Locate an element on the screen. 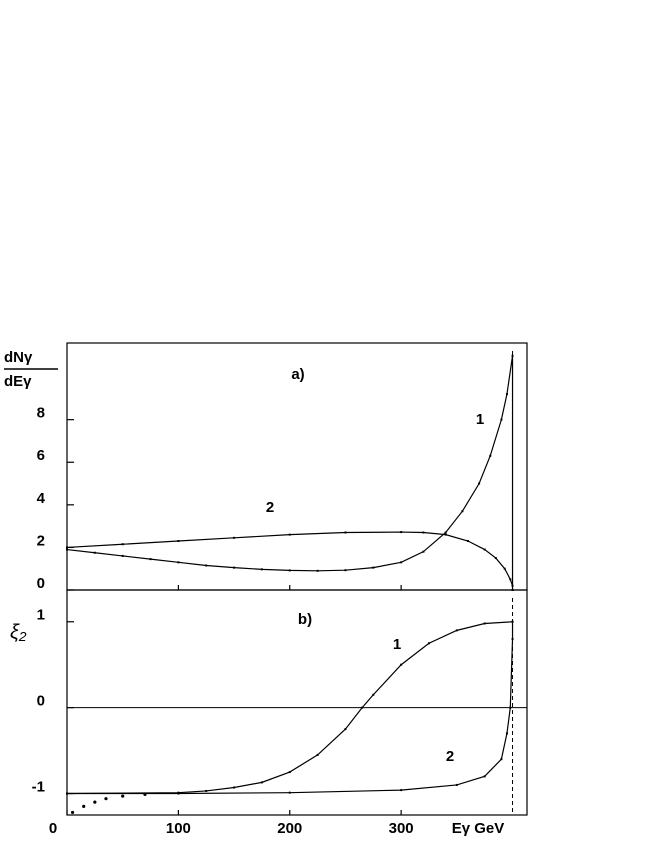 This screenshot has width=654, height=851. y-tick-label: 6 is located at coordinates (41, 455).